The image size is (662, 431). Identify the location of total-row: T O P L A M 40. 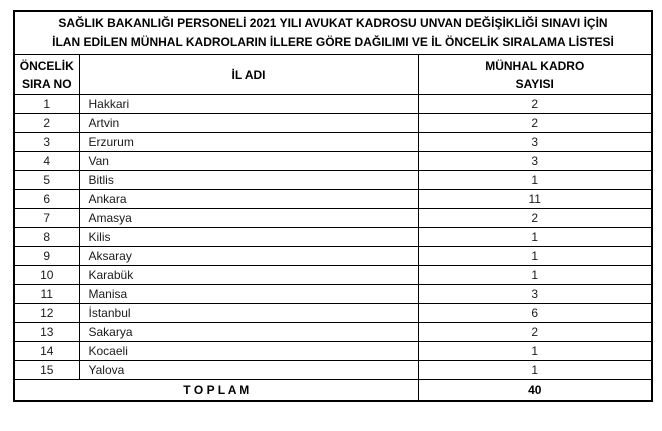
(333, 390).